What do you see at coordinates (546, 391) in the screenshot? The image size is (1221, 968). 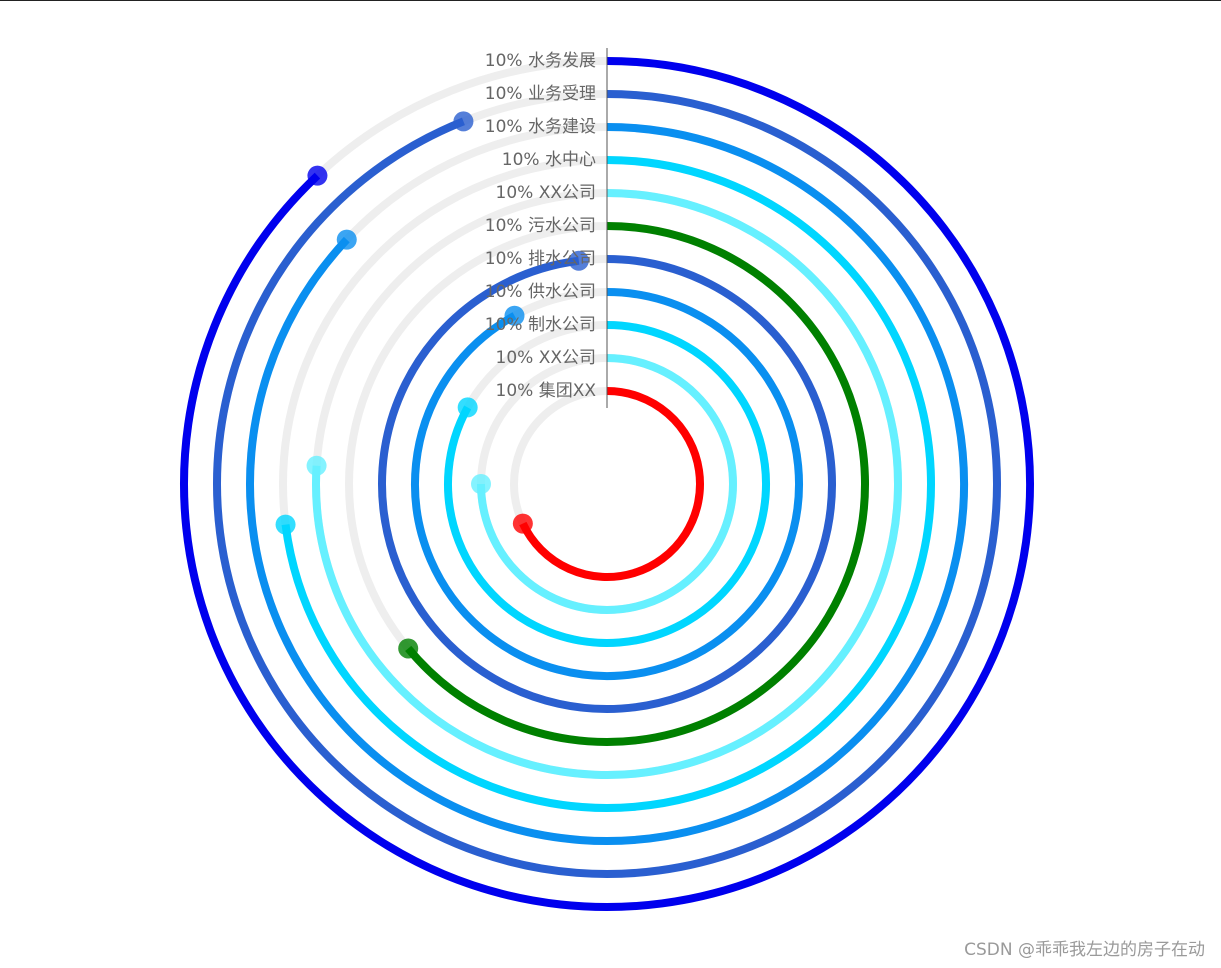 I see `ring-label-0: 10% 集团XX` at bounding box center [546, 391].